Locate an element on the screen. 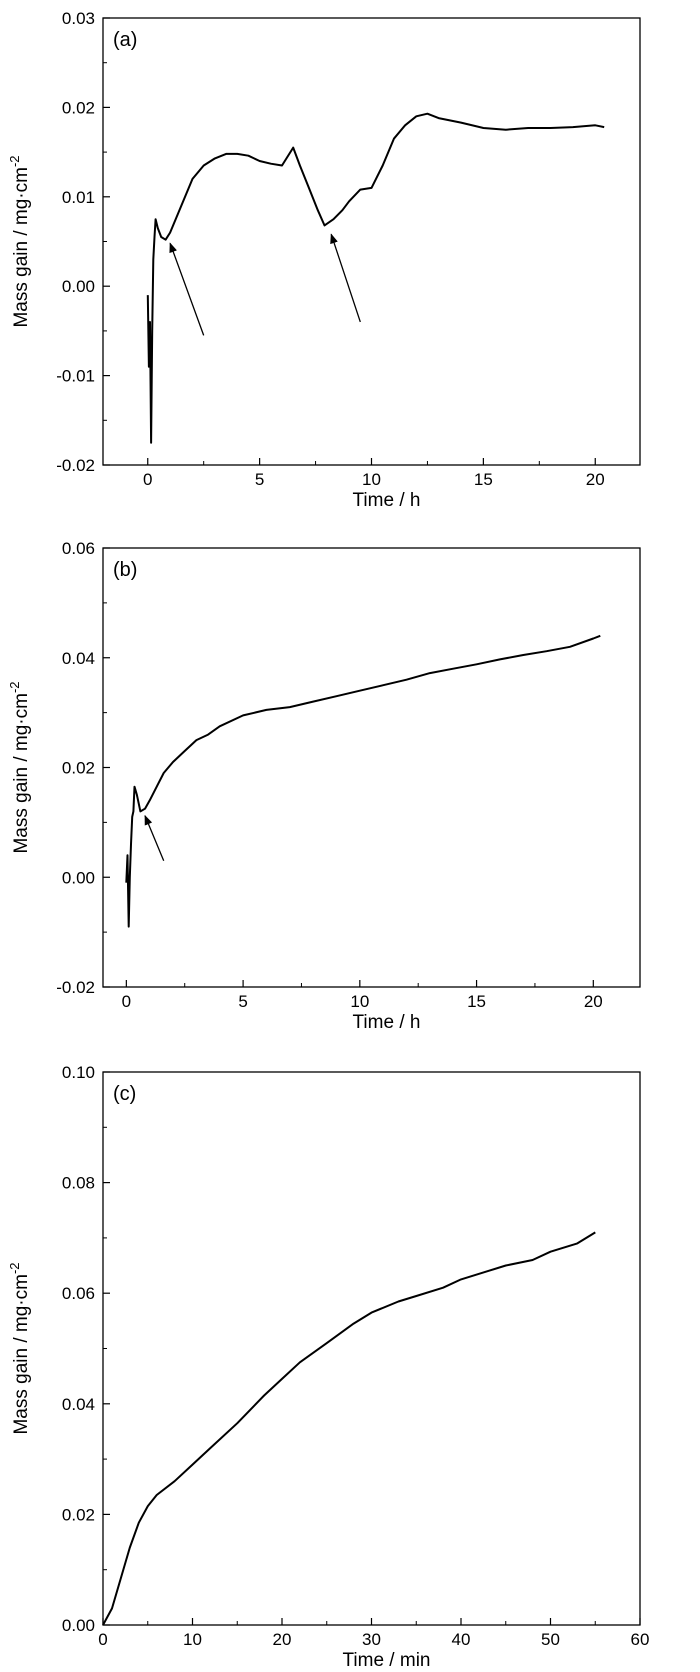 The image size is (700, 1672). y-tick-label: 0.01 is located at coordinates (78, 197).